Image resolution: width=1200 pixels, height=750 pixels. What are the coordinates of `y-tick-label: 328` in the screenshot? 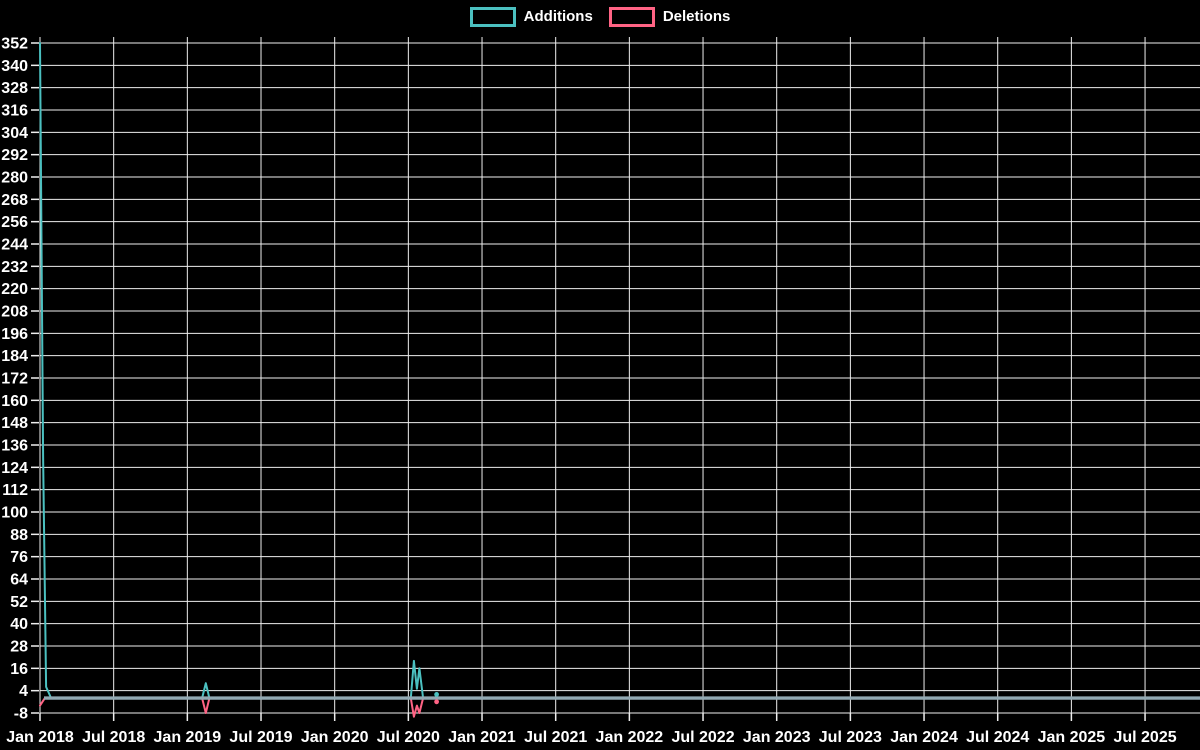 It's located at (14, 88).